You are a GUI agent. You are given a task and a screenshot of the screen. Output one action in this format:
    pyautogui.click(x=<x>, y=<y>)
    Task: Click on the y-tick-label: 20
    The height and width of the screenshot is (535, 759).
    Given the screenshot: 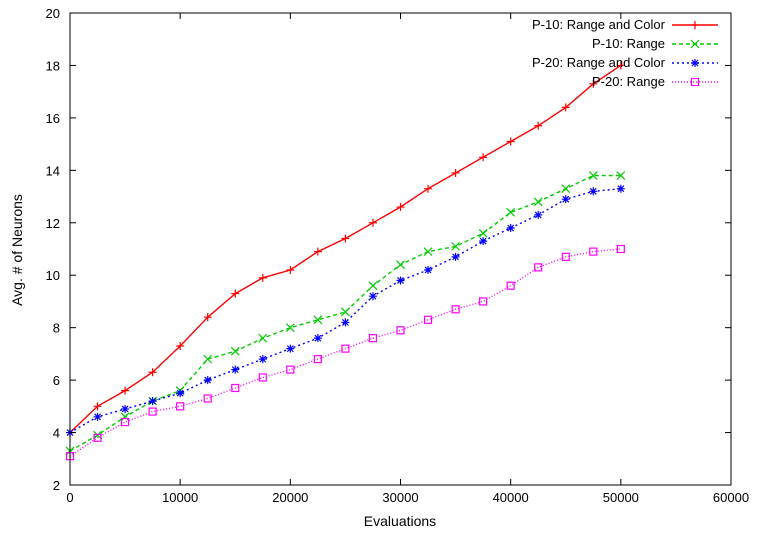 What is the action you would take?
    pyautogui.click(x=53, y=13)
    